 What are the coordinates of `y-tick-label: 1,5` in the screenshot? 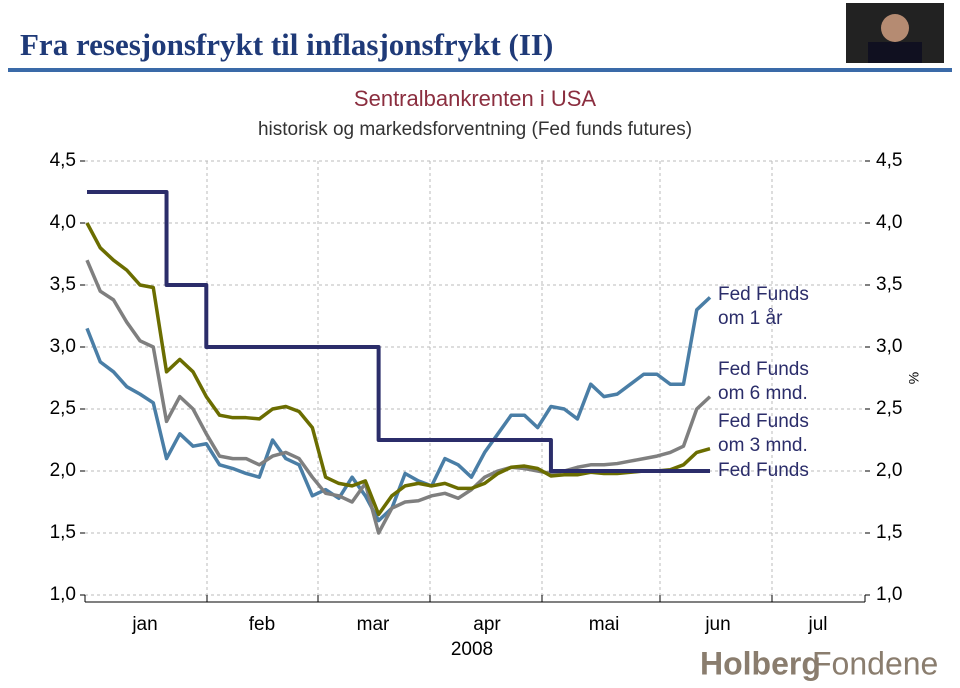 It's located at (63, 532).